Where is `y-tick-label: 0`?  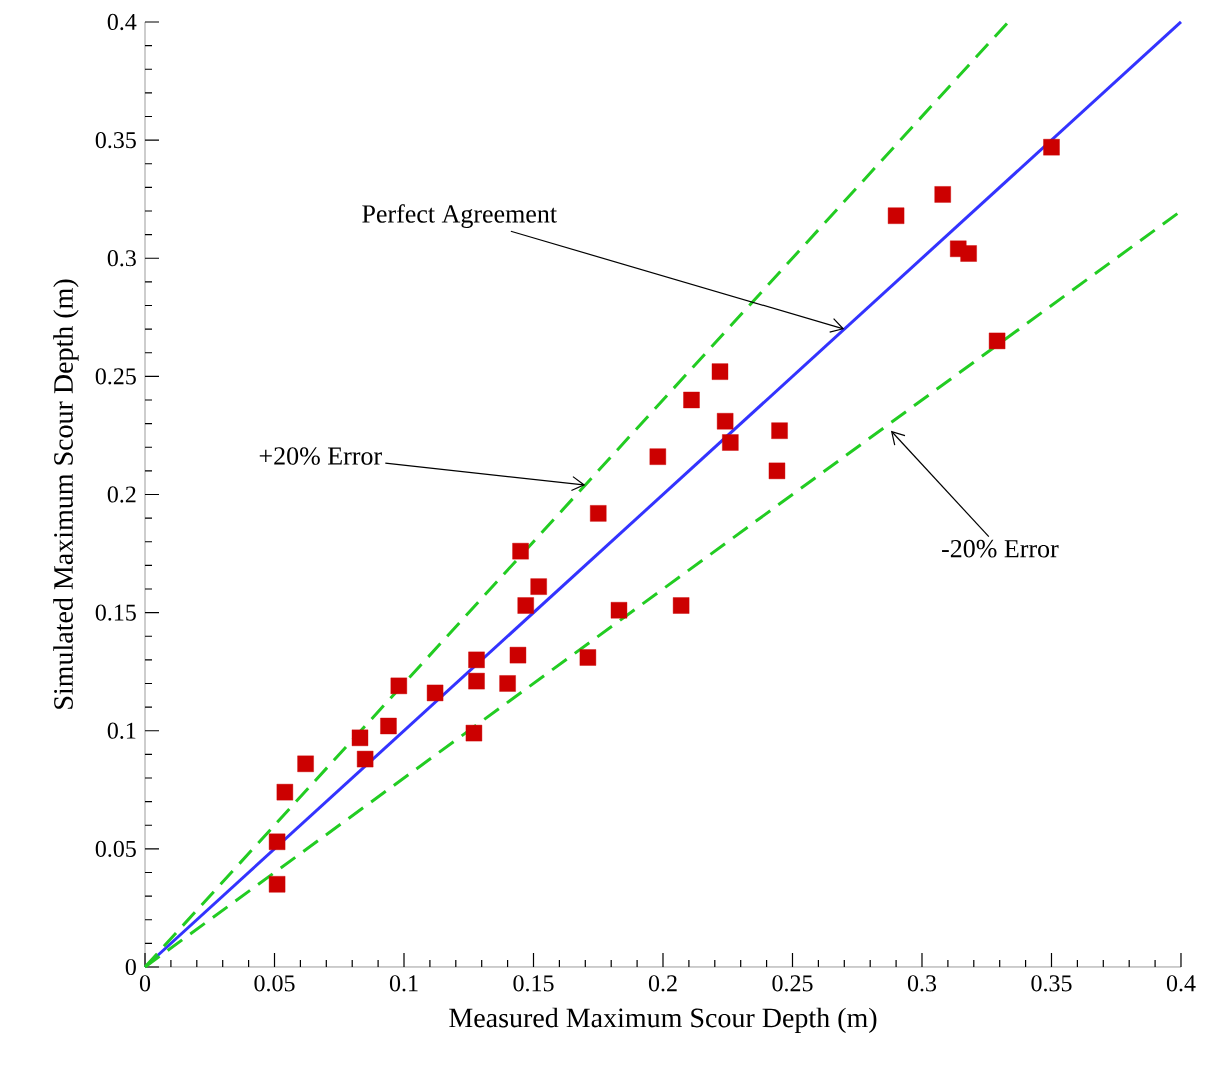 y-tick-label: 0 is located at coordinates (130, 967).